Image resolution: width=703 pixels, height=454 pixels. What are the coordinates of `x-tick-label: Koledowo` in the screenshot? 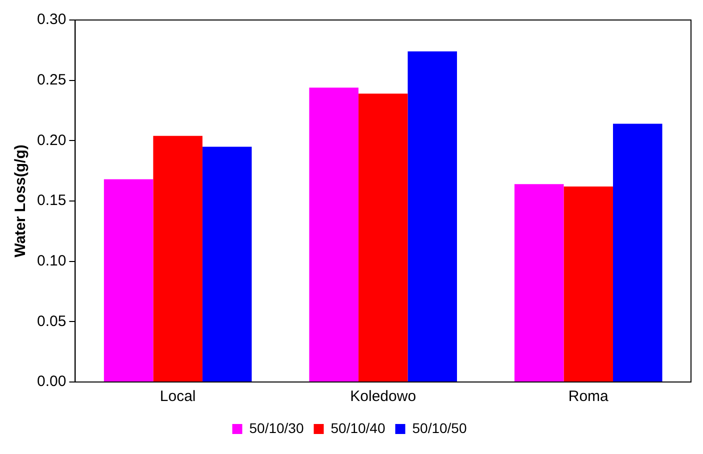 It's located at (383, 397).